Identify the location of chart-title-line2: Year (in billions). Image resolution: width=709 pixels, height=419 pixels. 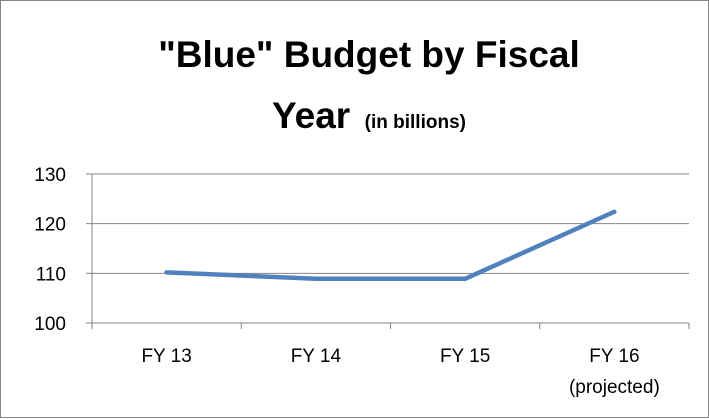
(369, 115).